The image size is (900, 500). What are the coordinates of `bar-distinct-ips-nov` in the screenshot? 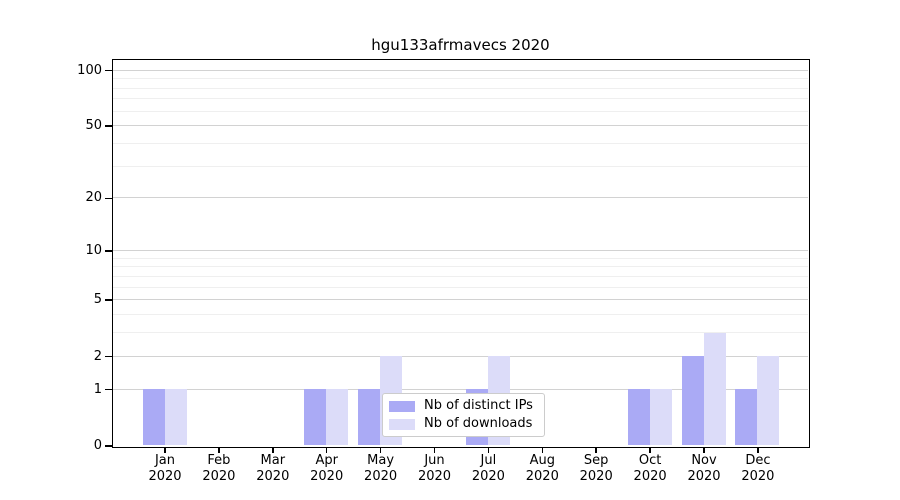 It's located at (692, 401).